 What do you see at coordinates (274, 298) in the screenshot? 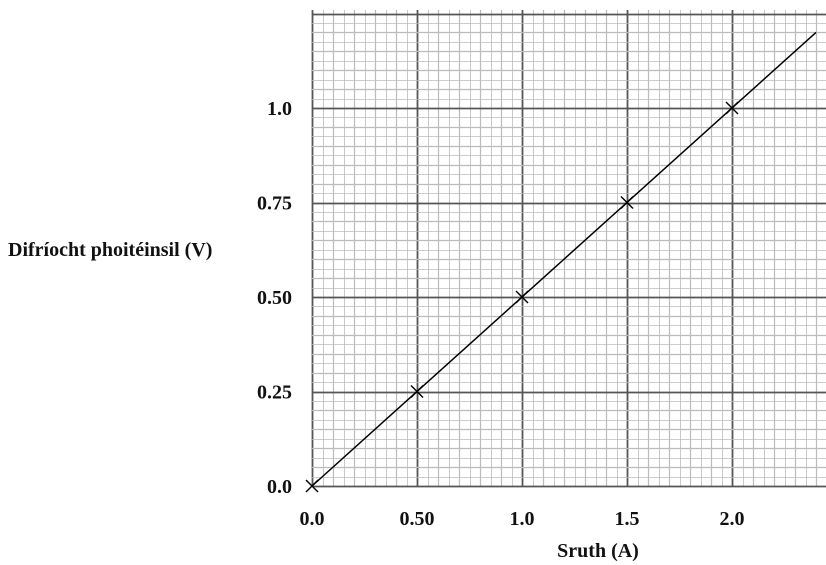
I see `y-tick-label: 0.50` at bounding box center [274, 298].